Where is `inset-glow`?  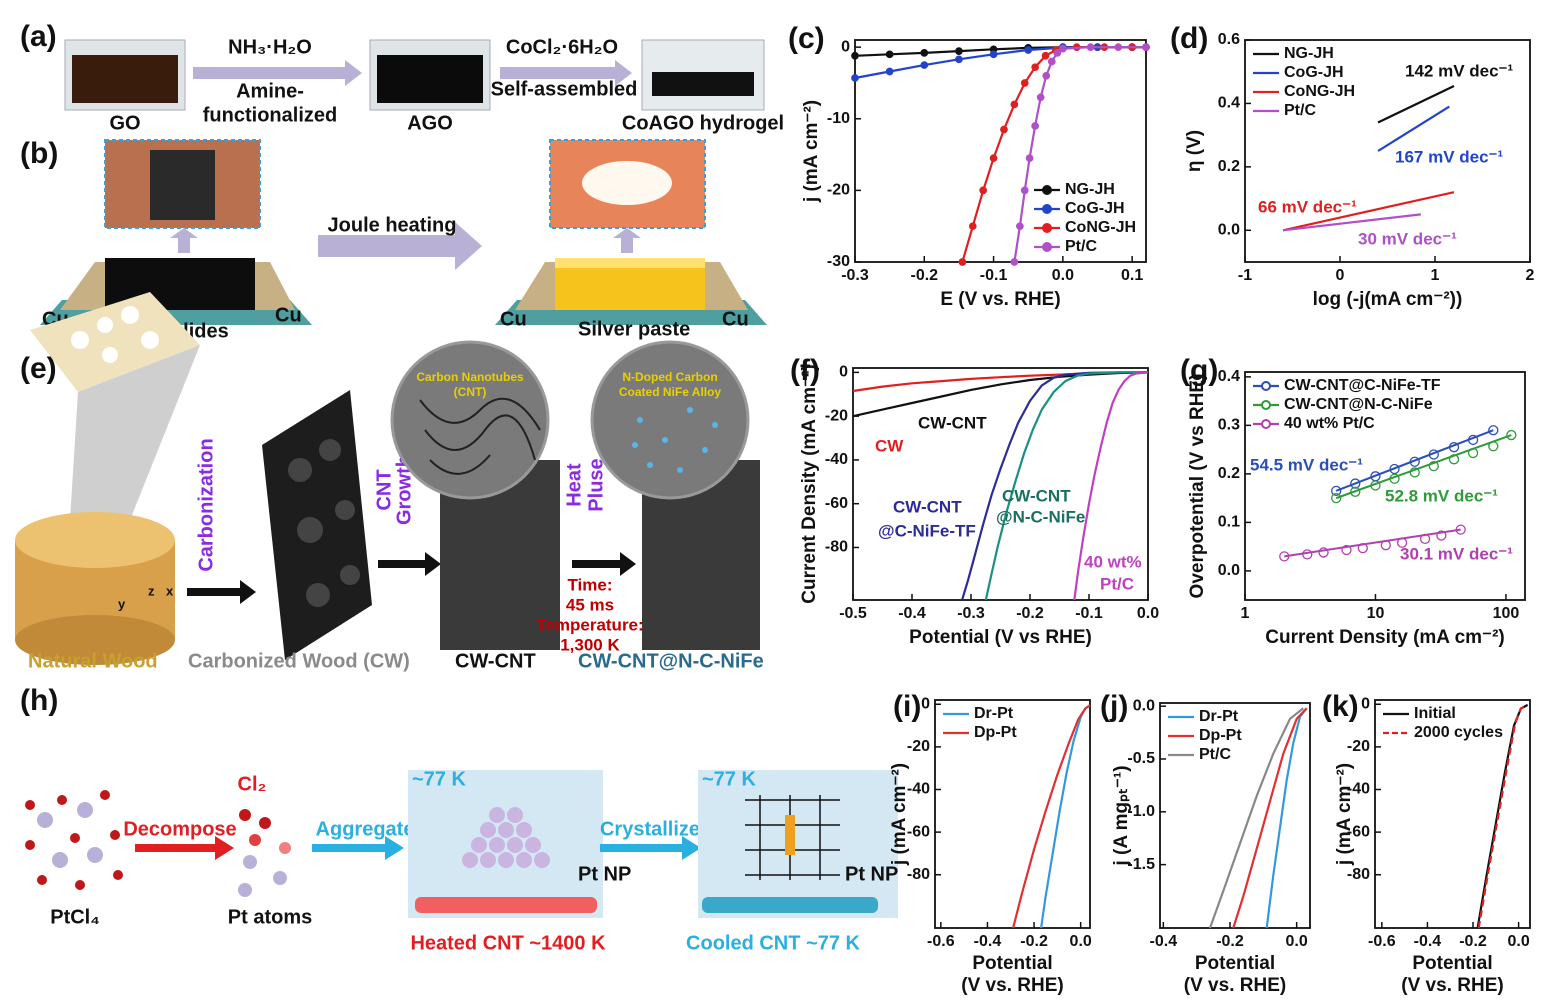 inset-glow is located at coordinates (627, 183).